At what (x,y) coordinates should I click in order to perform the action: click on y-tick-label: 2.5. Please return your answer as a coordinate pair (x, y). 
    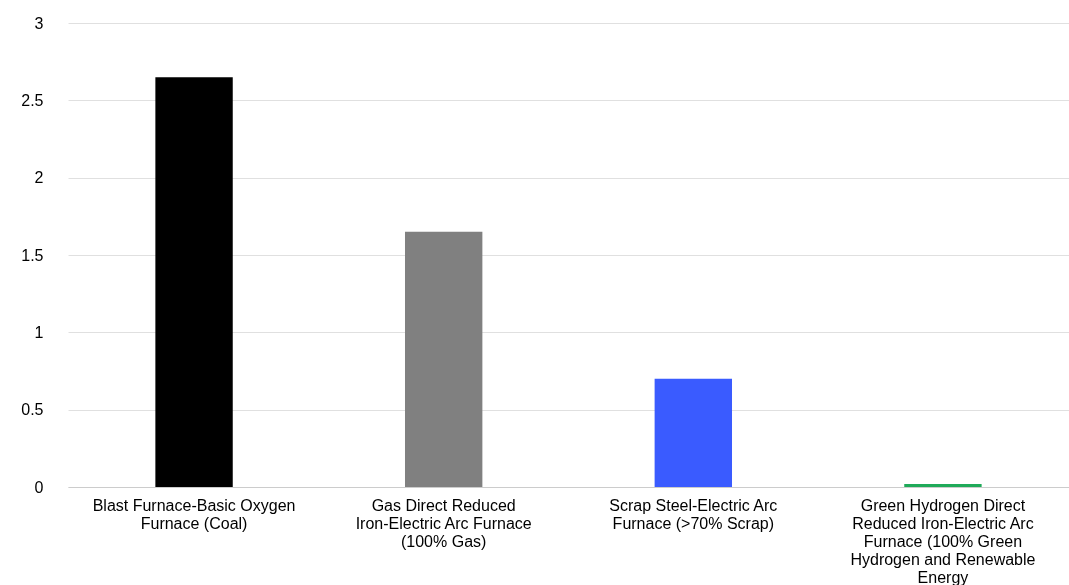
    Looking at the image, I should click on (32, 100).